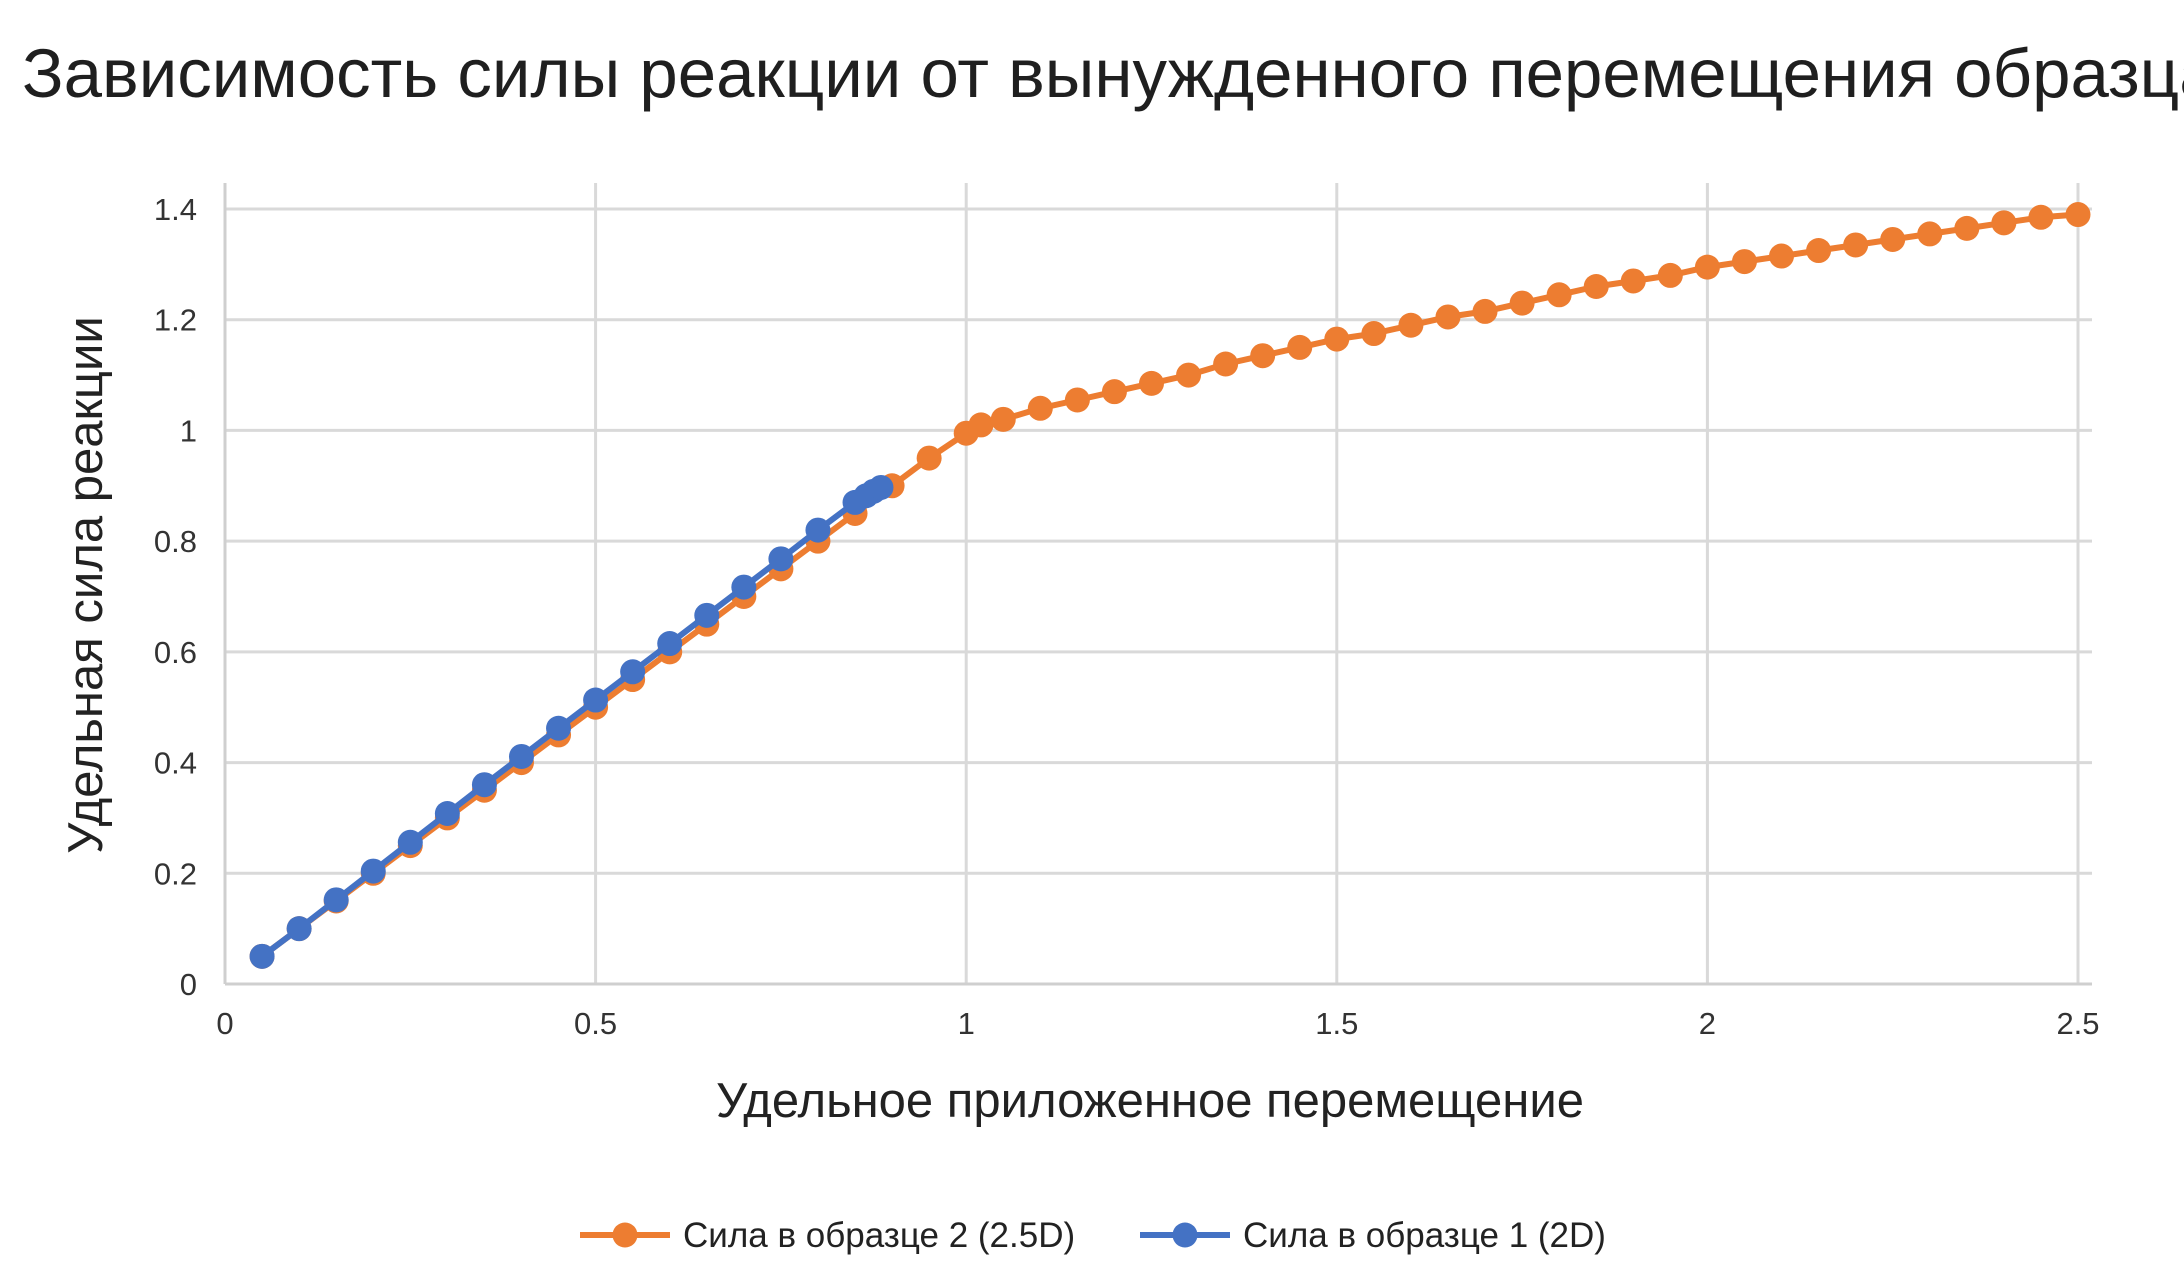 This screenshot has width=2184, height=1279. I want to click on y-tick-label: 0.4, so click(175, 763).